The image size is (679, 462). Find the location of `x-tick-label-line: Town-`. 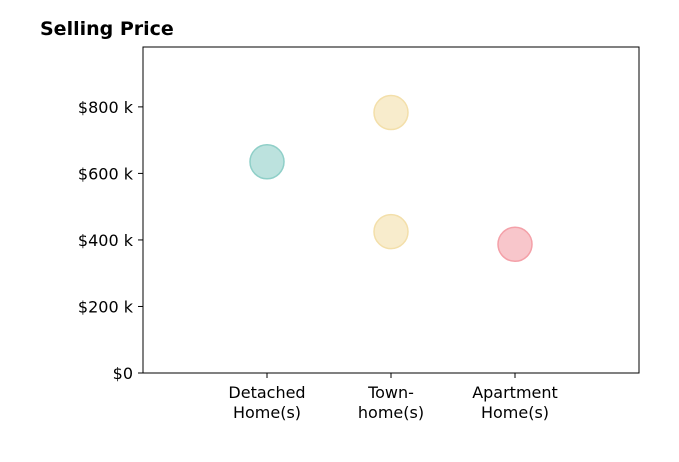

x-tick-label-line: Town- is located at coordinates (390, 392).